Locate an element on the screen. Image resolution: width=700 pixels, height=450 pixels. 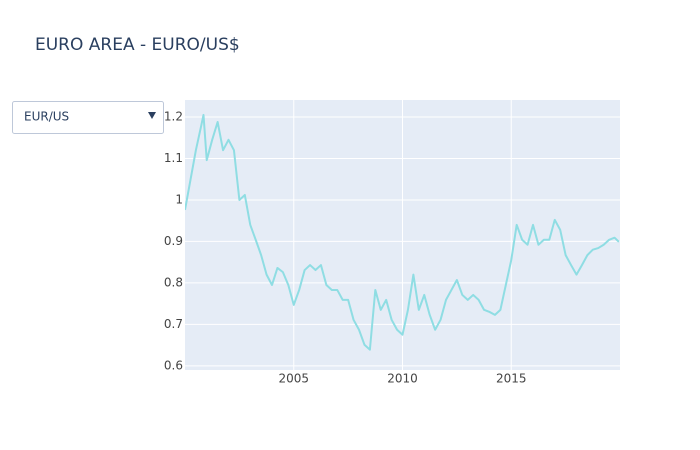
y-tick-label: 1.1 is located at coordinates (173, 158).